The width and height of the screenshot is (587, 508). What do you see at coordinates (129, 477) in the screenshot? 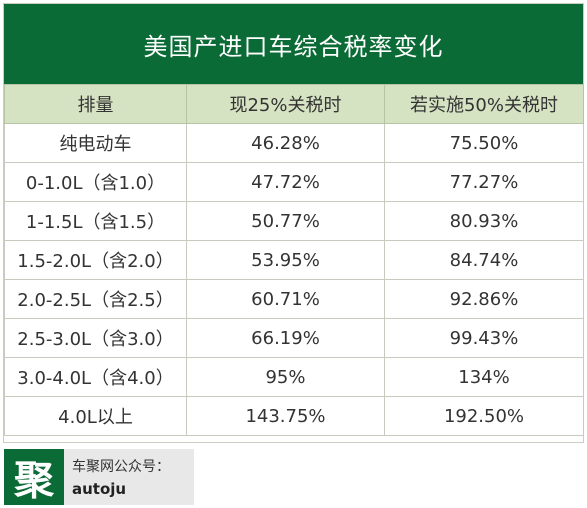
I see `footer-text: 车聚网公众号： autoju` at bounding box center [129, 477].